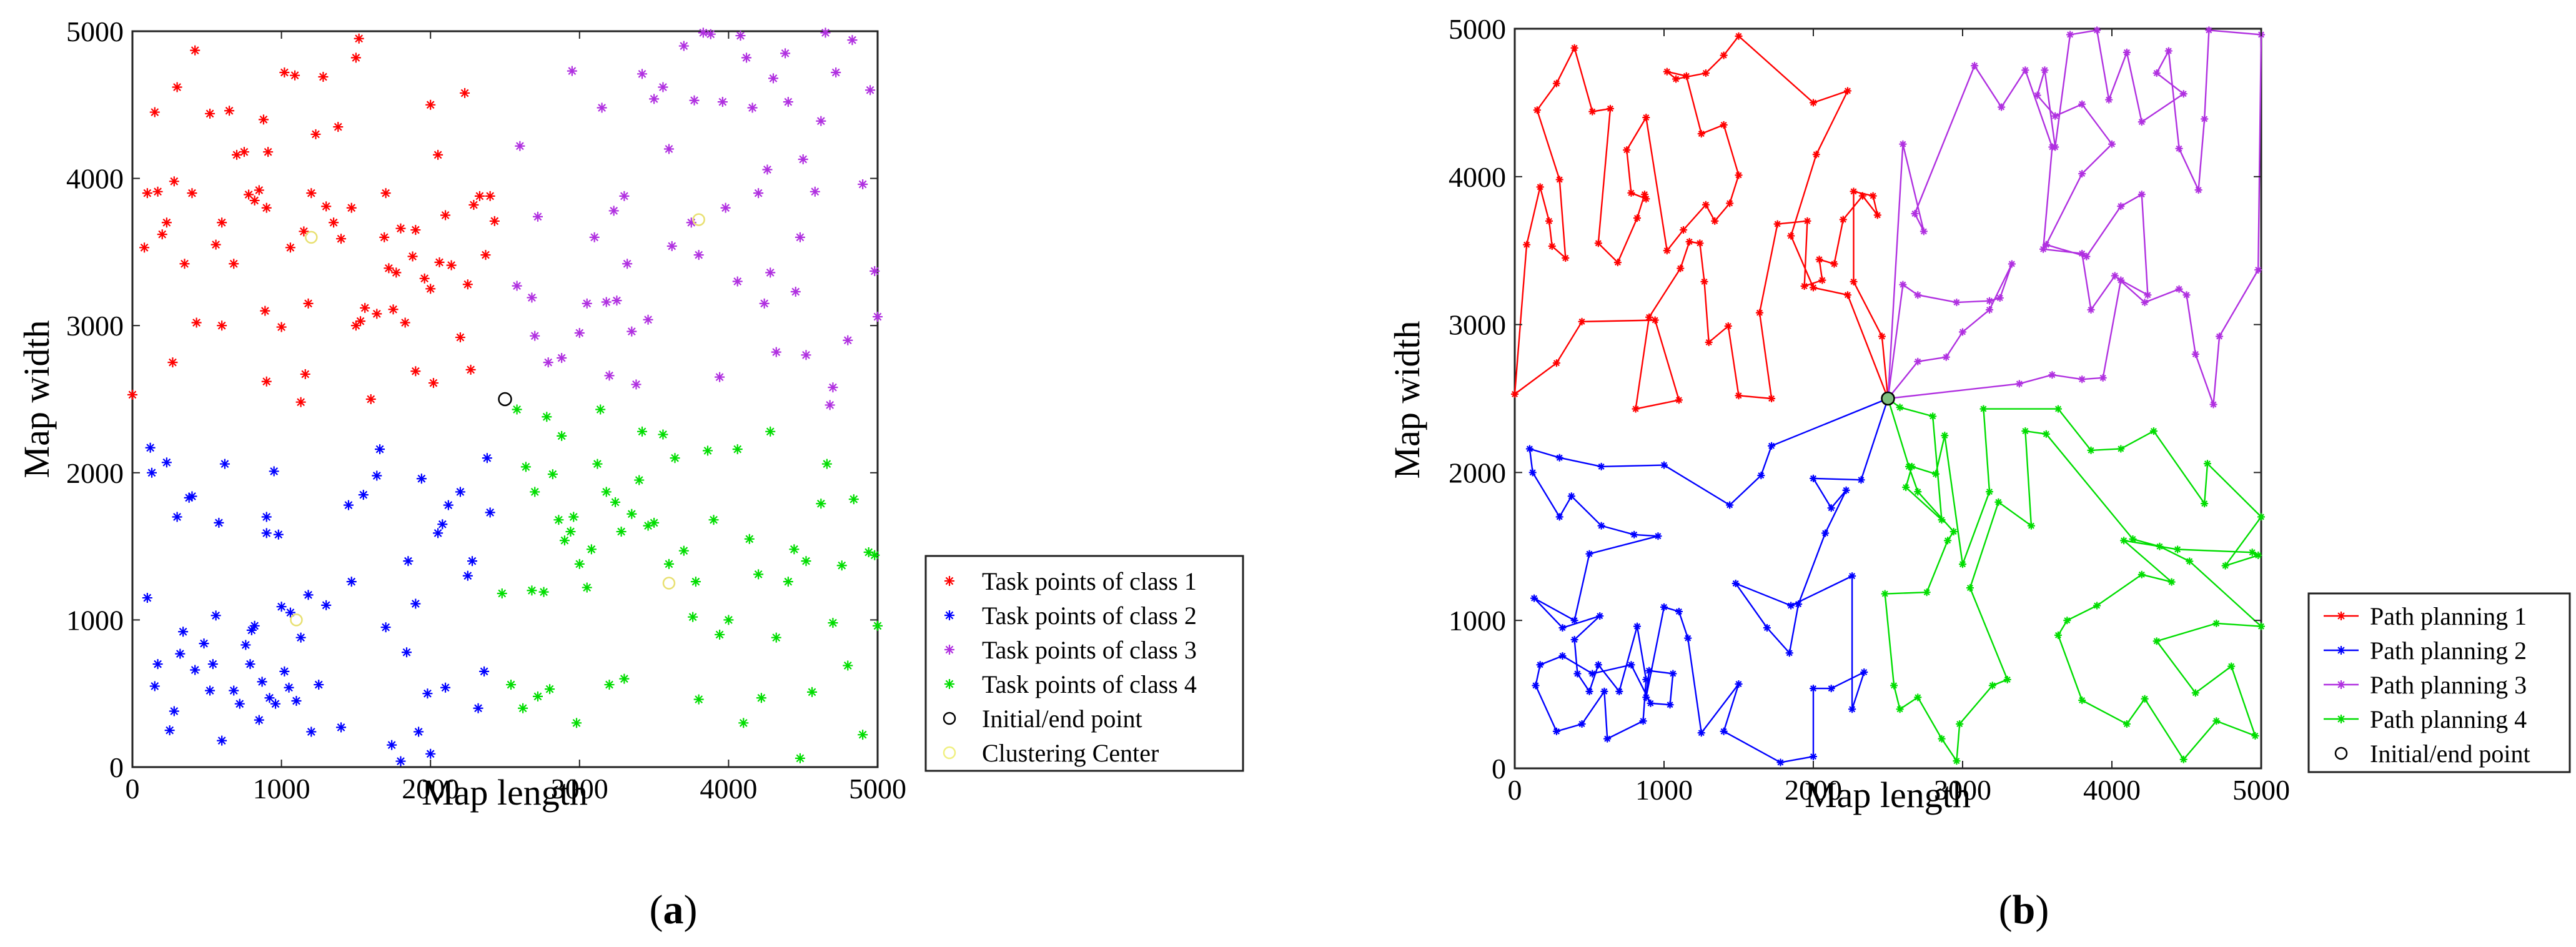 The height and width of the screenshot is (947, 2576). I want to click on panel-b-legend-label: Initial/end point, so click(2450, 754).